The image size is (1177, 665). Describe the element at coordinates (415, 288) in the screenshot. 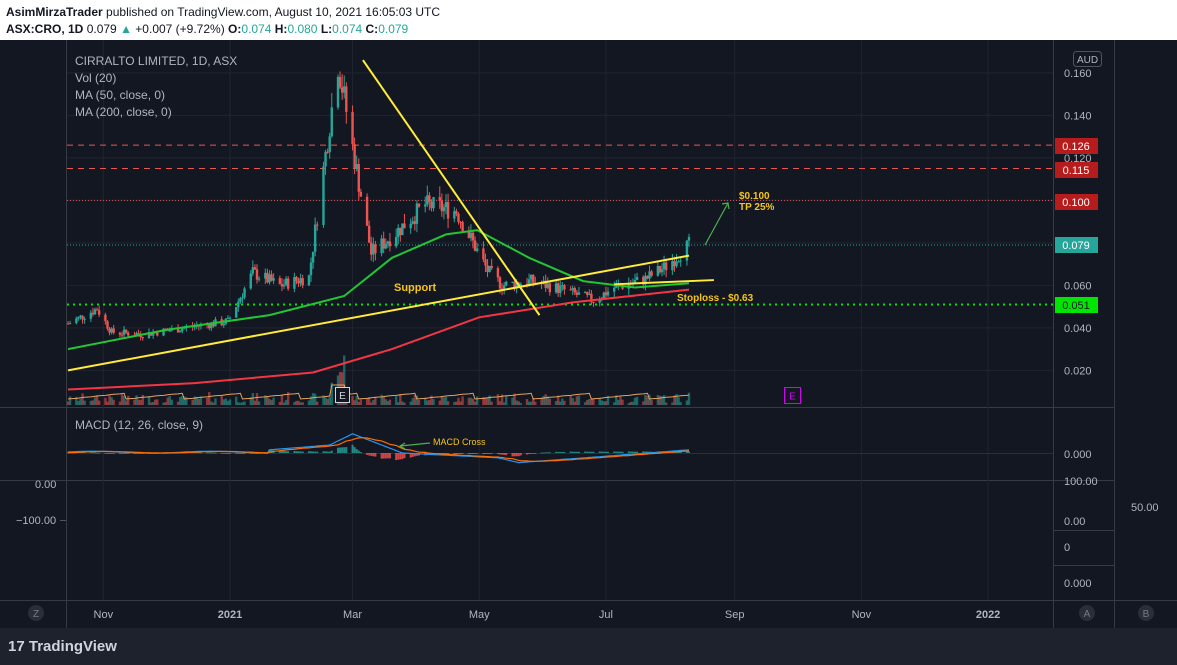

I see `support-label: Support` at that location.